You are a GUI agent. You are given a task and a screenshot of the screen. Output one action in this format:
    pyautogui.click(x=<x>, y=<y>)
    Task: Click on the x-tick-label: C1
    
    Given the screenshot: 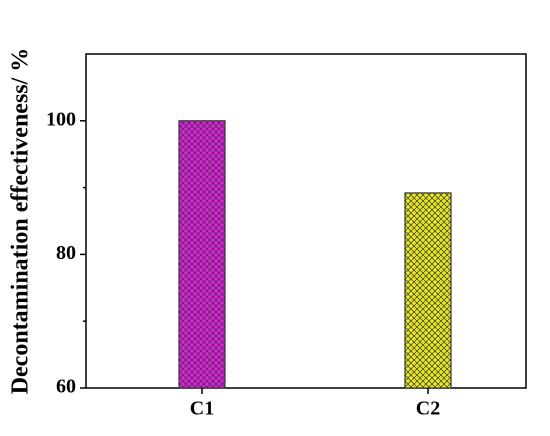 What is the action you would take?
    pyautogui.click(x=202, y=409)
    